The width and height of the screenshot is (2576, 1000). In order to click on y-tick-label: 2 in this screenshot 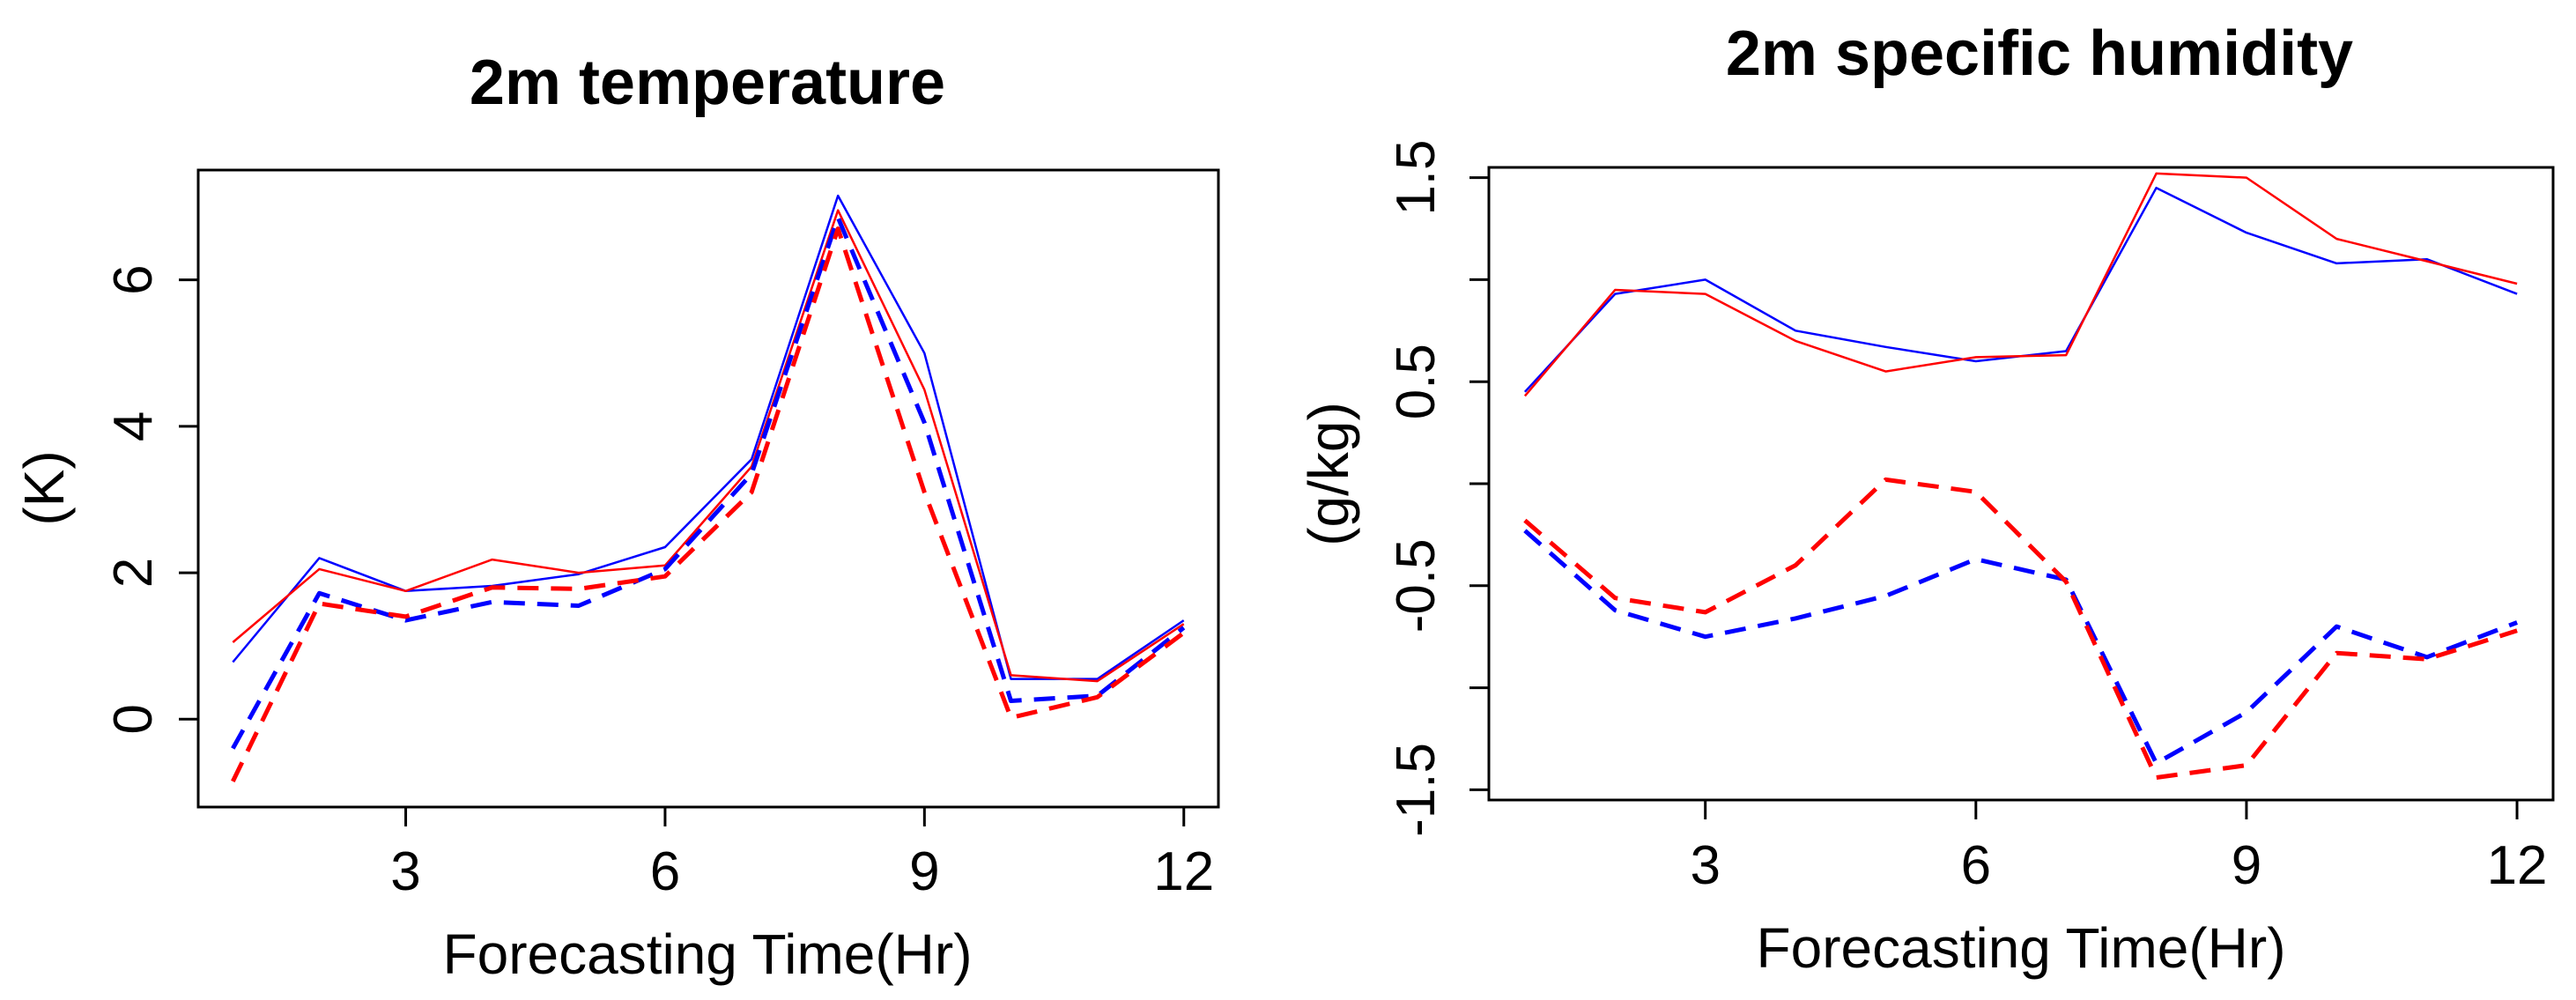, I will do `click(133, 573)`.